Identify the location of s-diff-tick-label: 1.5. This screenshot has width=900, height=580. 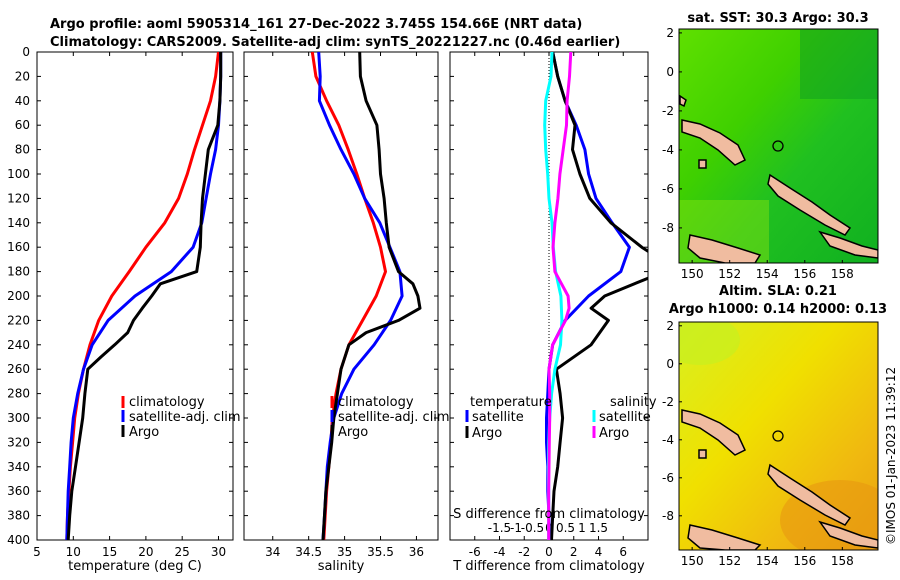
(598, 528).